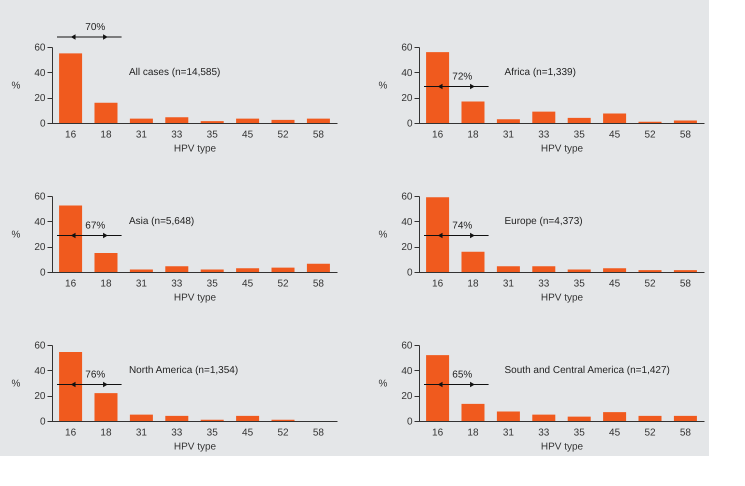 The height and width of the screenshot is (486, 745). What do you see at coordinates (95, 226) in the screenshot?
I see `annotation: 67%` at bounding box center [95, 226].